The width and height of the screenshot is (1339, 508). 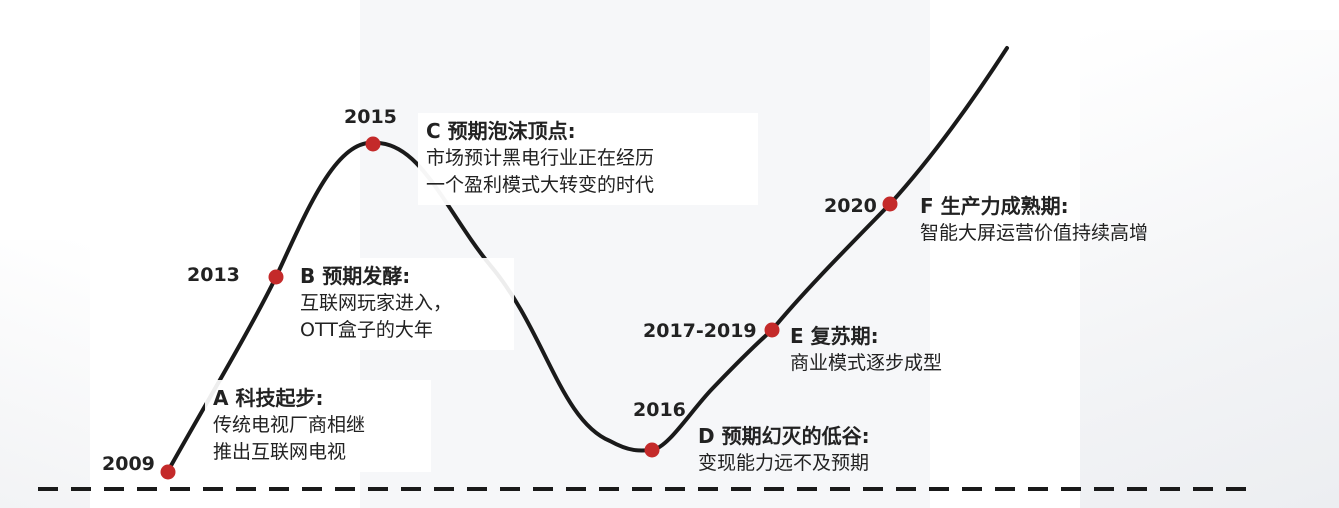 What do you see at coordinates (540, 158) in the screenshot?
I see `phase-desc-c-line1: 市场预计黑电行业正在经历` at bounding box center [540, 158].